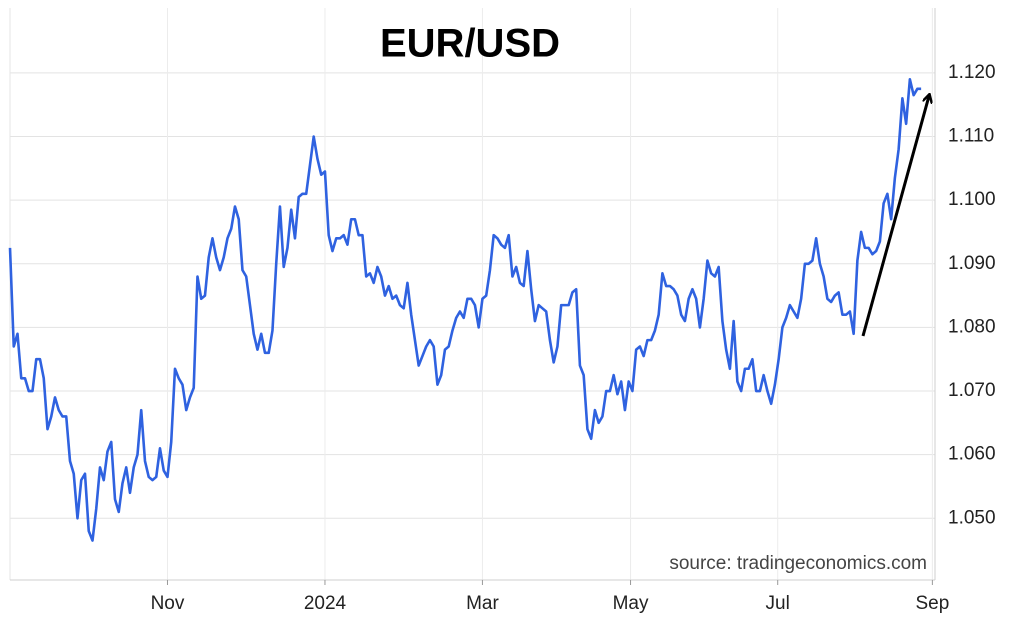 The width and height of the screenshot is (1024, 626). I want to click on y-tick-label: 1.050, so click(972, 517).